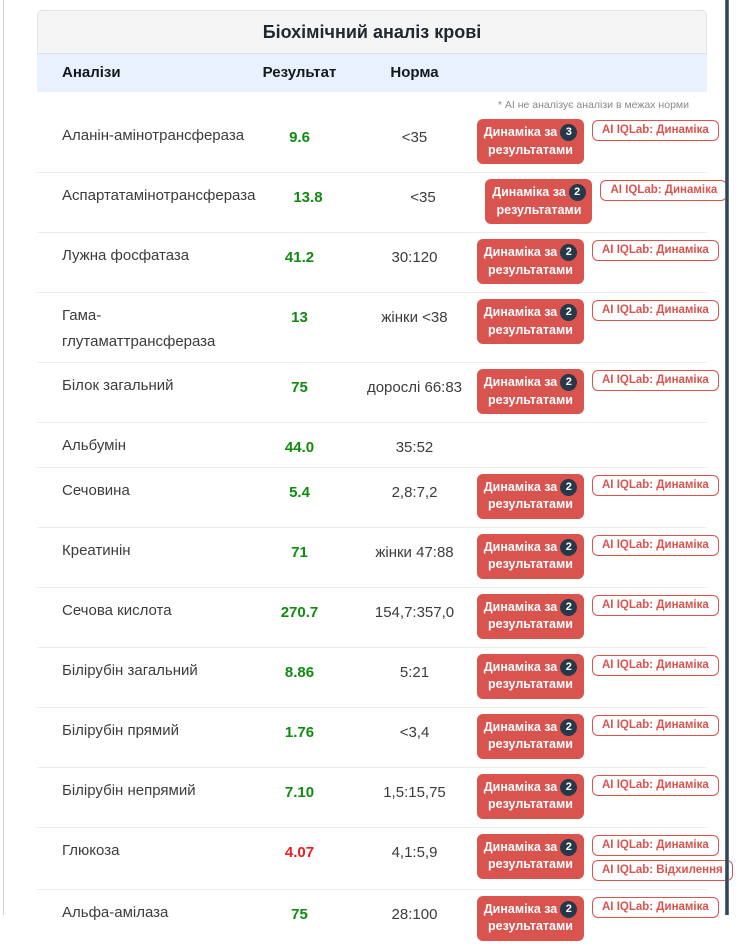 This screenshot has width=744, height=949. What do you see at coordinates (91, 850) in the screenshot?
I see `analysis-name: Глюкоза` at bounding box center [91, 850].